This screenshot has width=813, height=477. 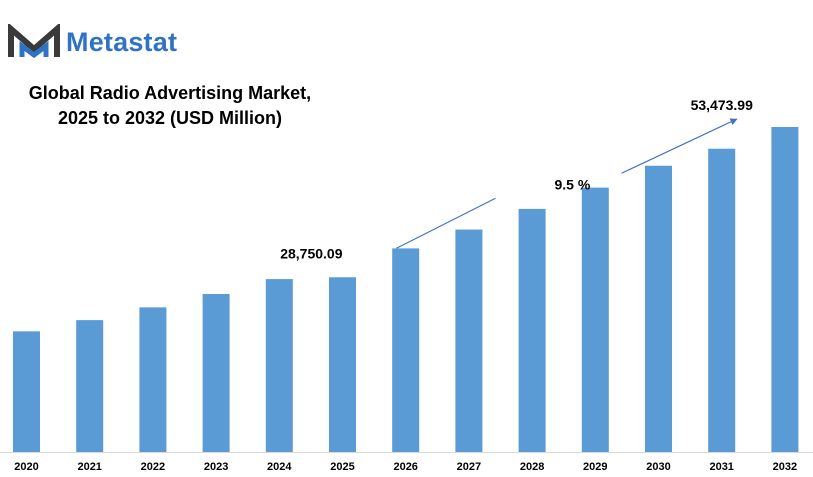 I want to click on data-label-2025: 28,750.09, so click(x=311, y=253).